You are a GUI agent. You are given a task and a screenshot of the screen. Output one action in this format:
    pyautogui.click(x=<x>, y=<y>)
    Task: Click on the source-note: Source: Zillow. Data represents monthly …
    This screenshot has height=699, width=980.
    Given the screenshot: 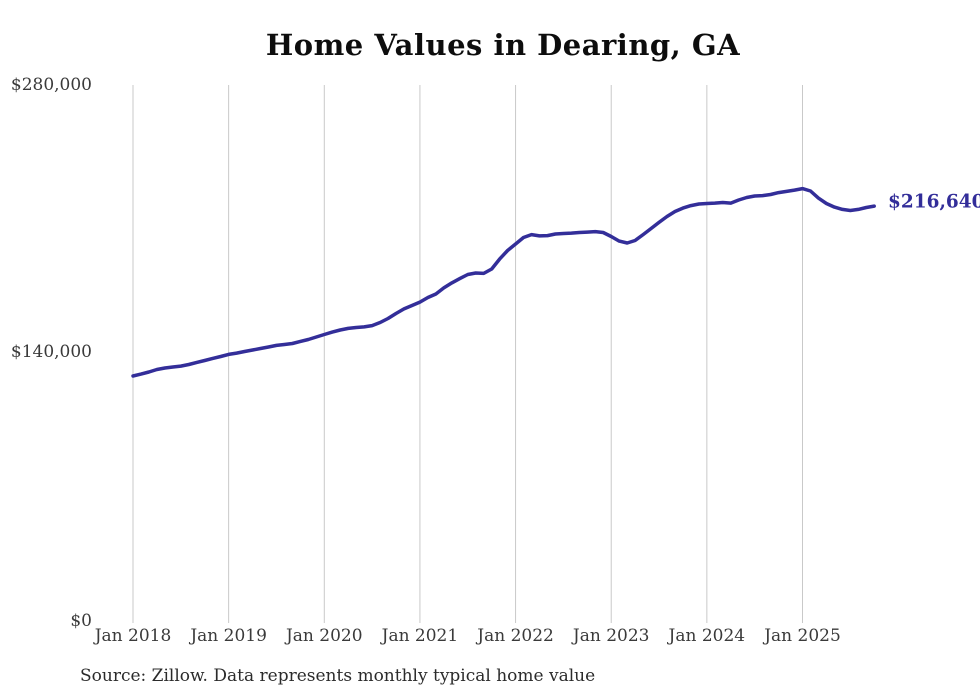 What is the action you would take?
    pyautogui.click(x=338, y=676)
    